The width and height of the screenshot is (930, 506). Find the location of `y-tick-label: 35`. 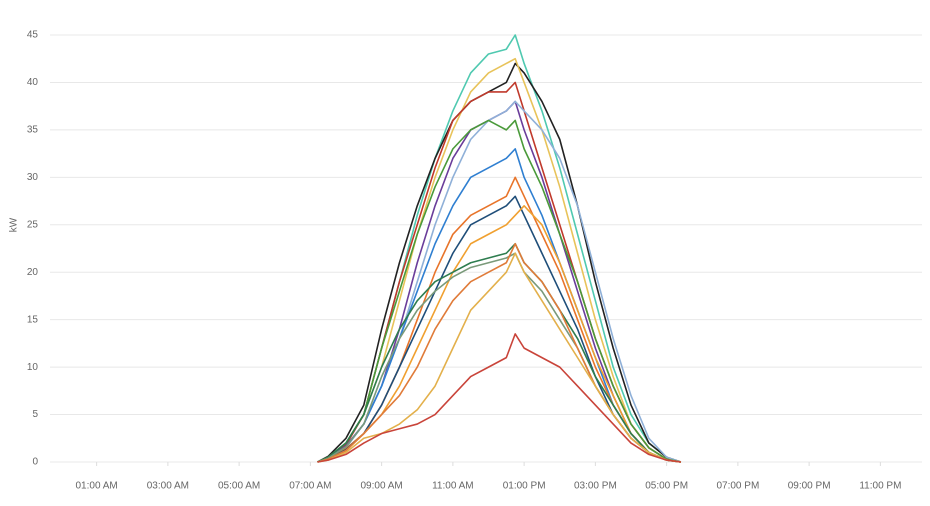

y-tick-label: 35 is located at coordinates (33, 130).